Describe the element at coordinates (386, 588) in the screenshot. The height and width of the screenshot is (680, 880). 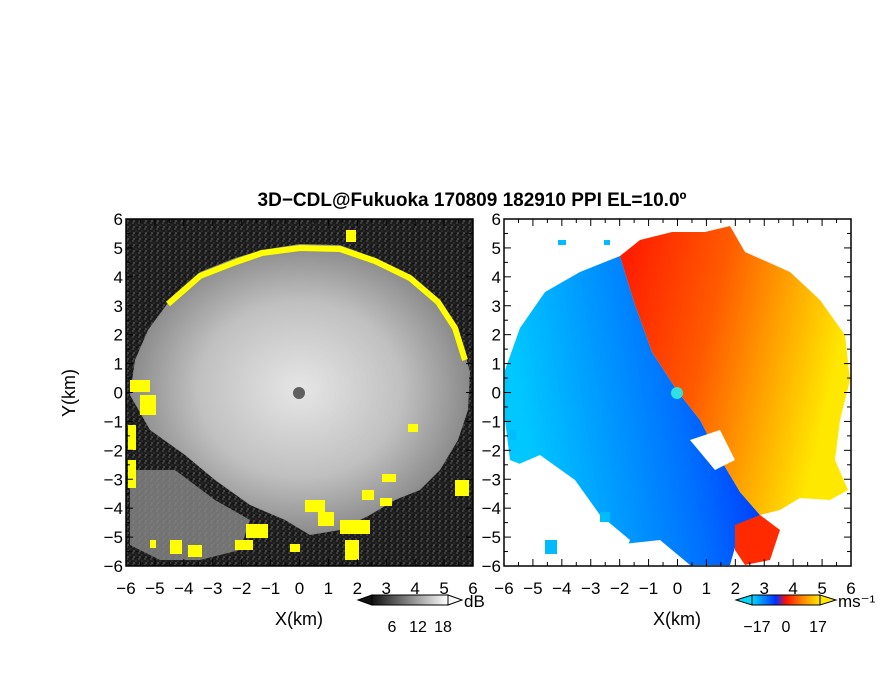
I see `snr-x-tick-label: 3` at that location.